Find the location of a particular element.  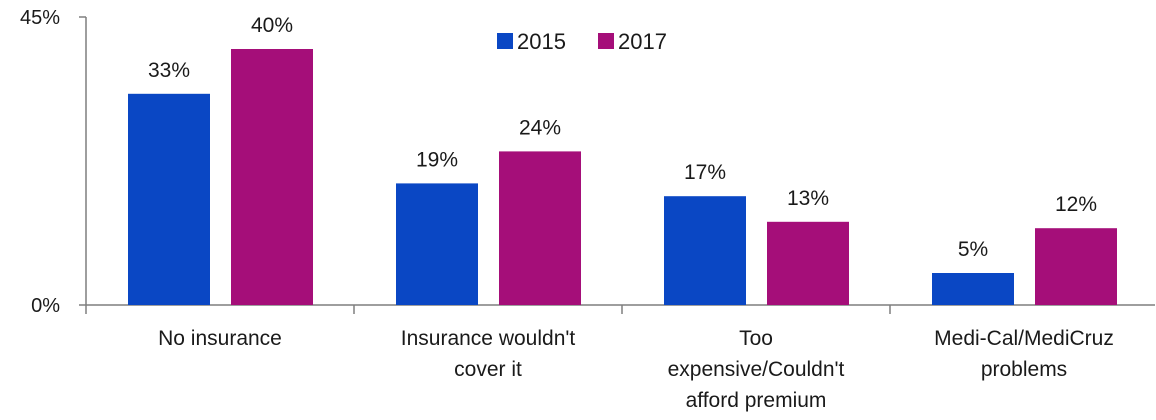

data-label-2015-3: 5% is located at coordinates (973, 249).